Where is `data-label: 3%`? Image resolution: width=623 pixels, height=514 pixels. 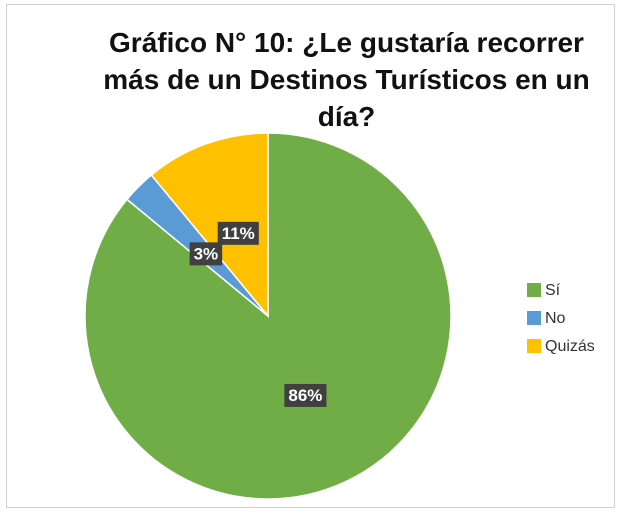 data-label: 3% is located at coordinates (206, 253).